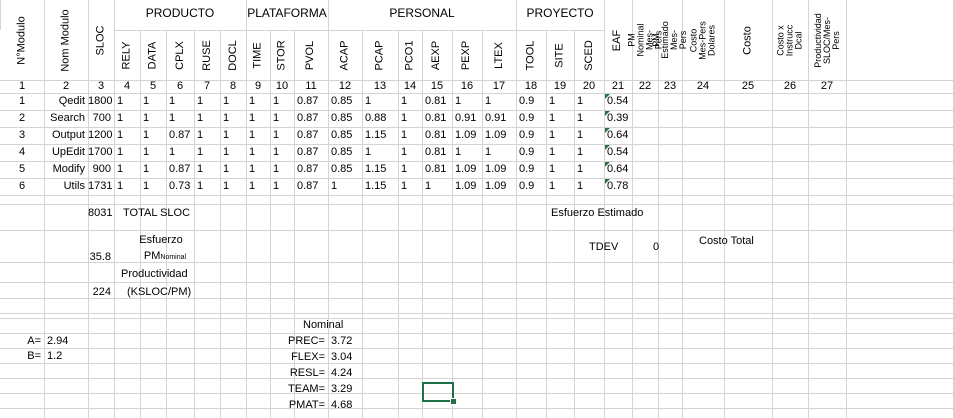 This screenshot has width=953, height=418. I want to click on table-cell: 0.81, so click(436, 101).